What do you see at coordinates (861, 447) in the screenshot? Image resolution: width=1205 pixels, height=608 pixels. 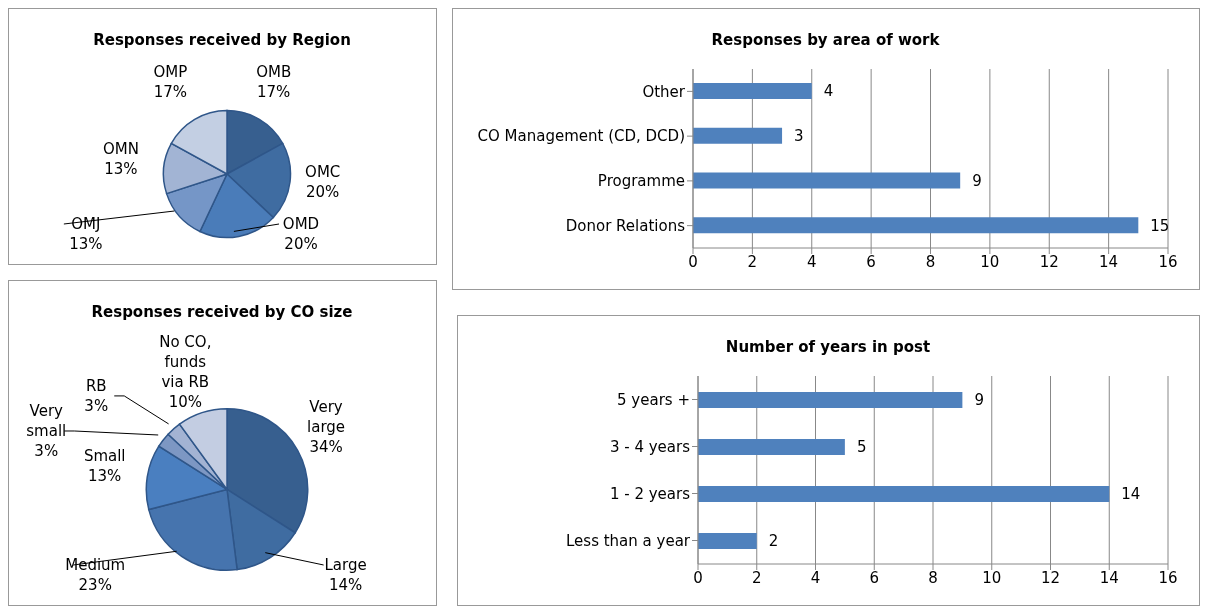 I see `data-label: 5` at bounding box center [861, 447].